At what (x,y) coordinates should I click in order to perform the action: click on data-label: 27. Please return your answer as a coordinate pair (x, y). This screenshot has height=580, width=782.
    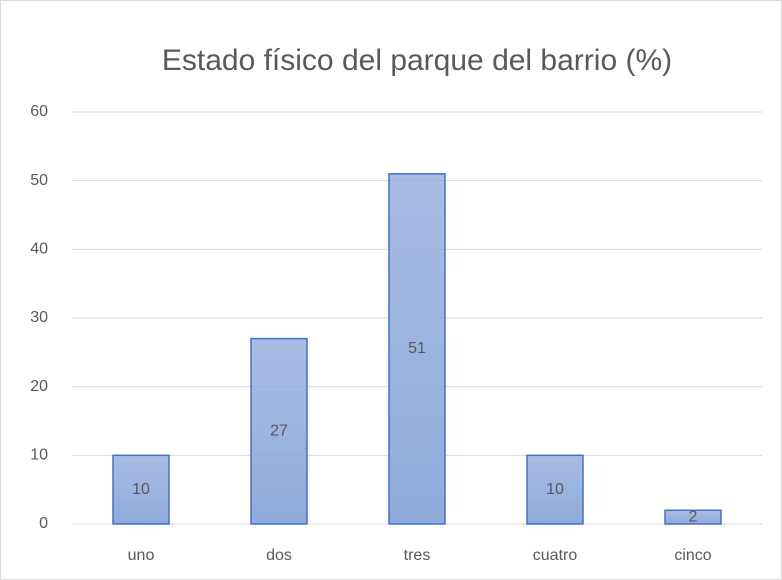
    Looking at the image, I should click on (279, 431).